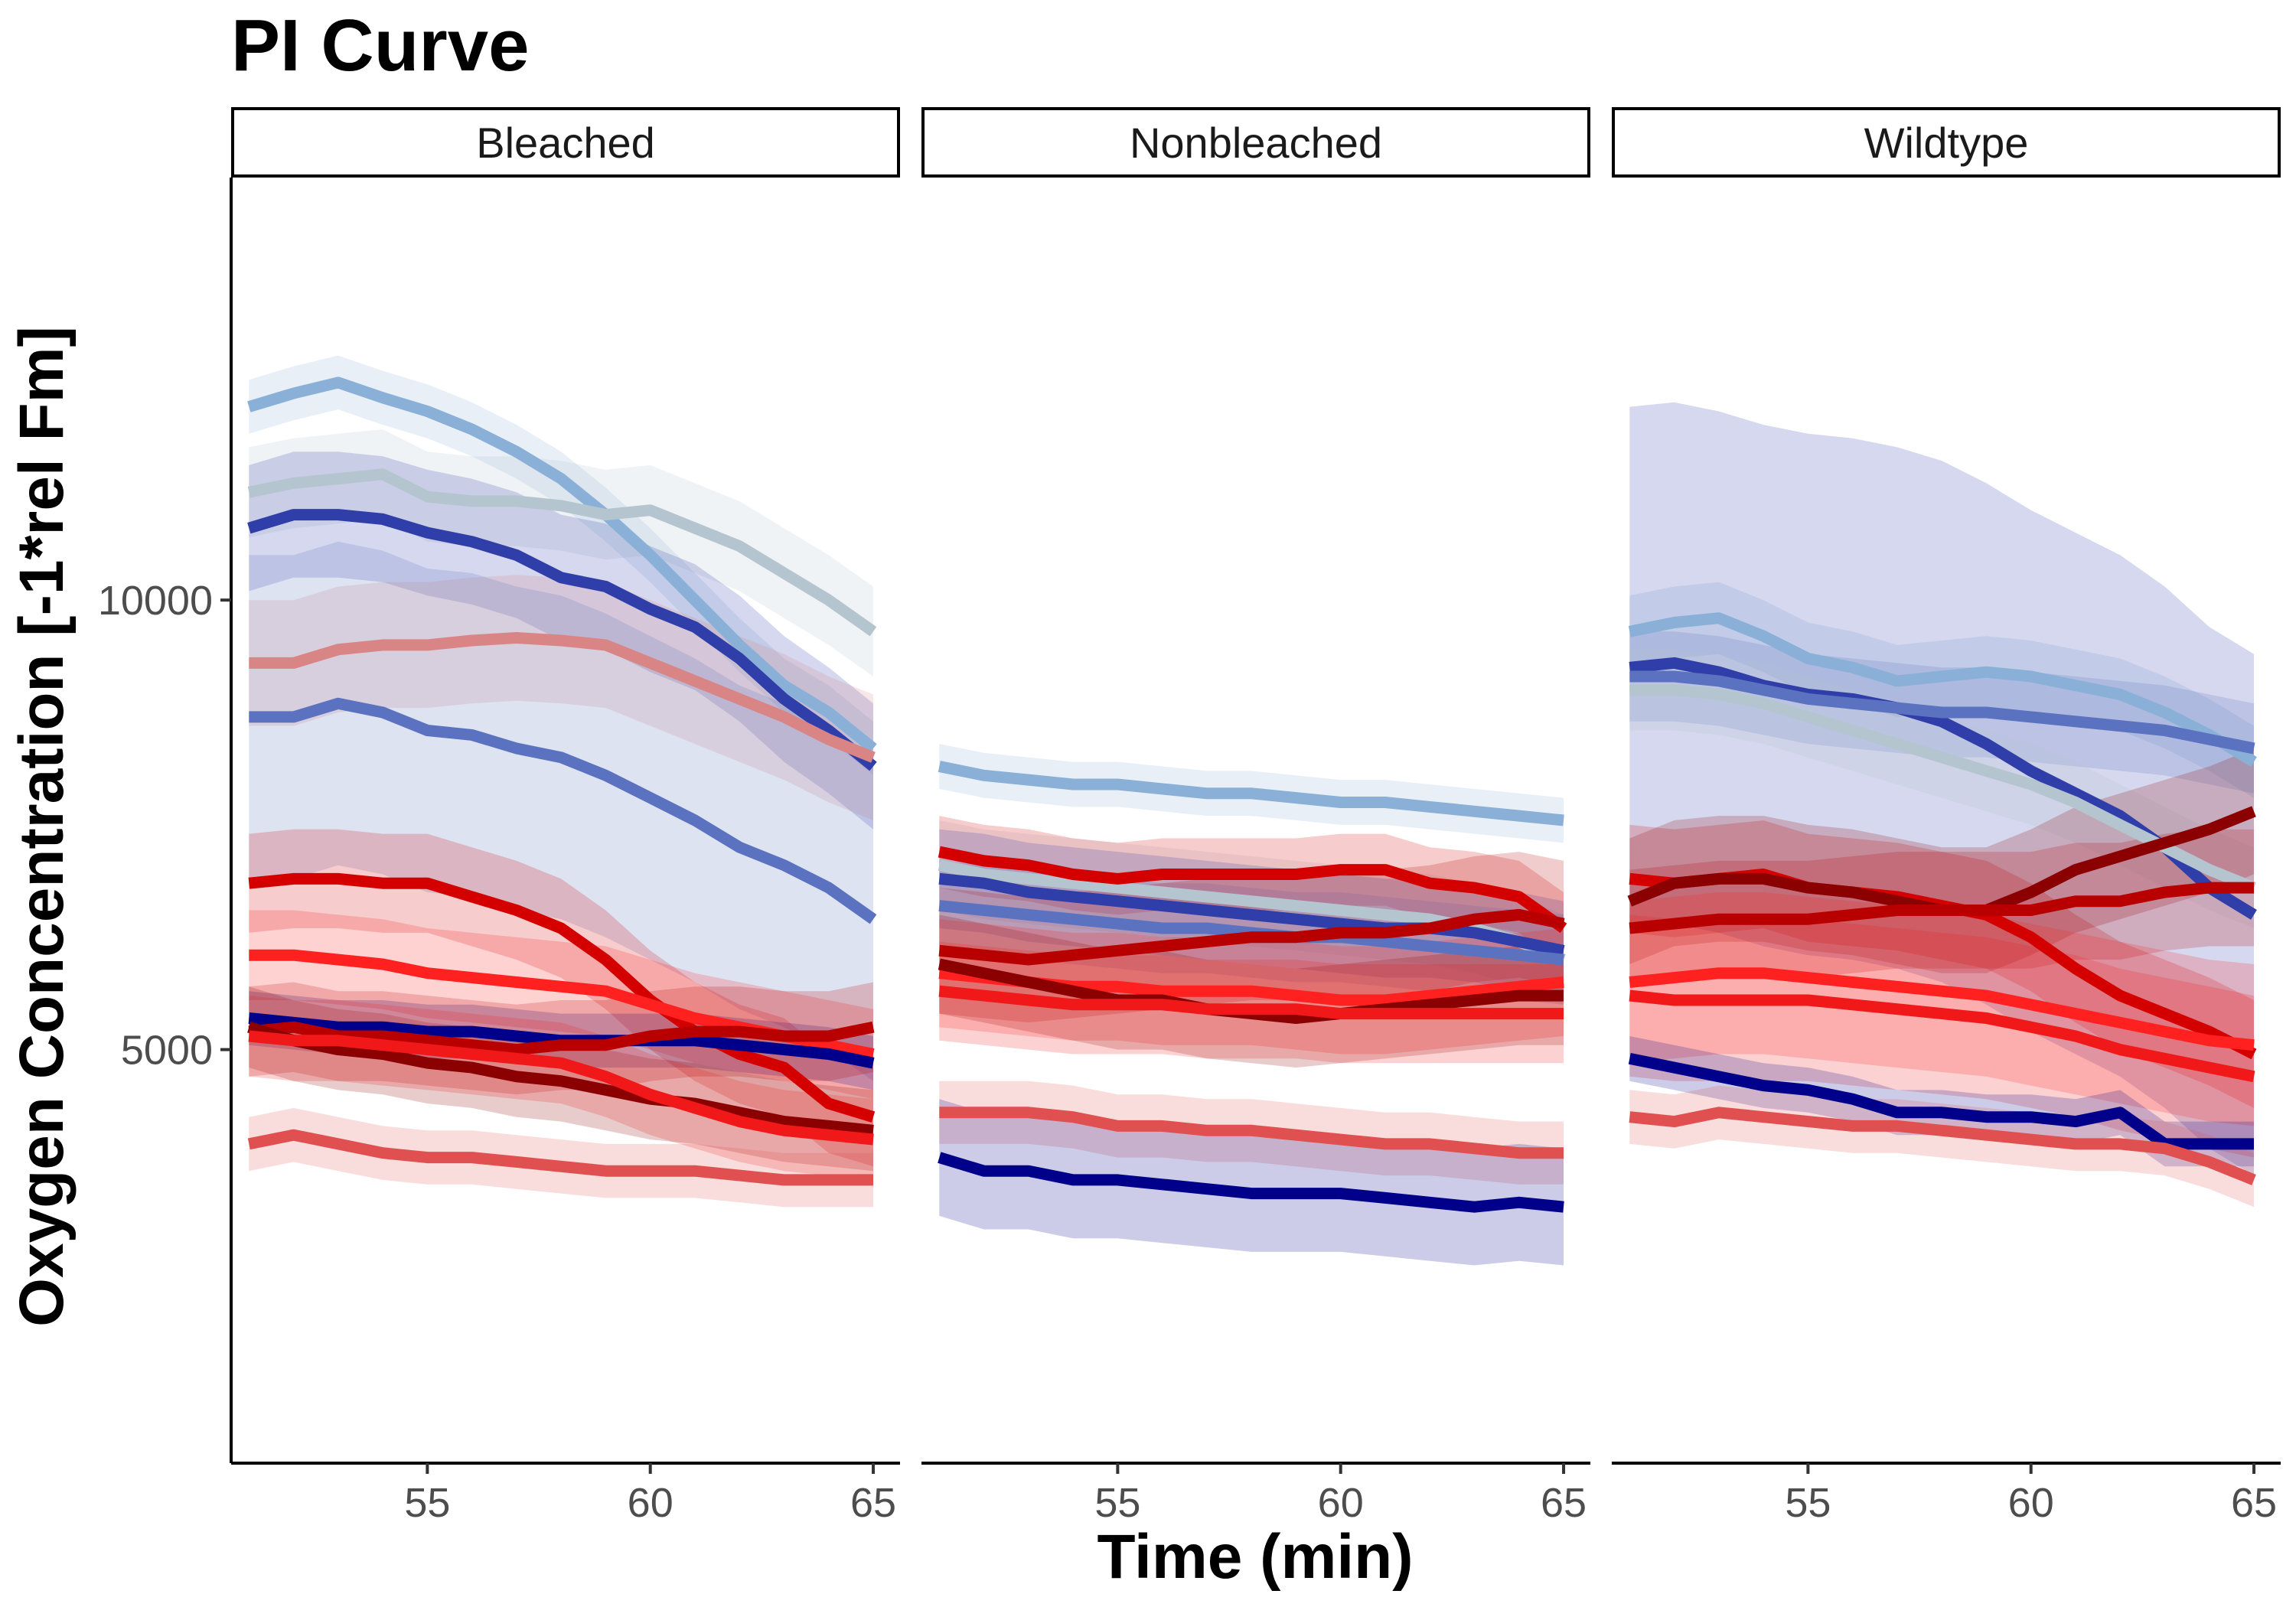 The width and height of the screenshot is (2296, 1607). What do you see at coordinates (165, 820) in the screenshot?
I see `y-axis: 5000 10000` at bounding box center [165, 820].